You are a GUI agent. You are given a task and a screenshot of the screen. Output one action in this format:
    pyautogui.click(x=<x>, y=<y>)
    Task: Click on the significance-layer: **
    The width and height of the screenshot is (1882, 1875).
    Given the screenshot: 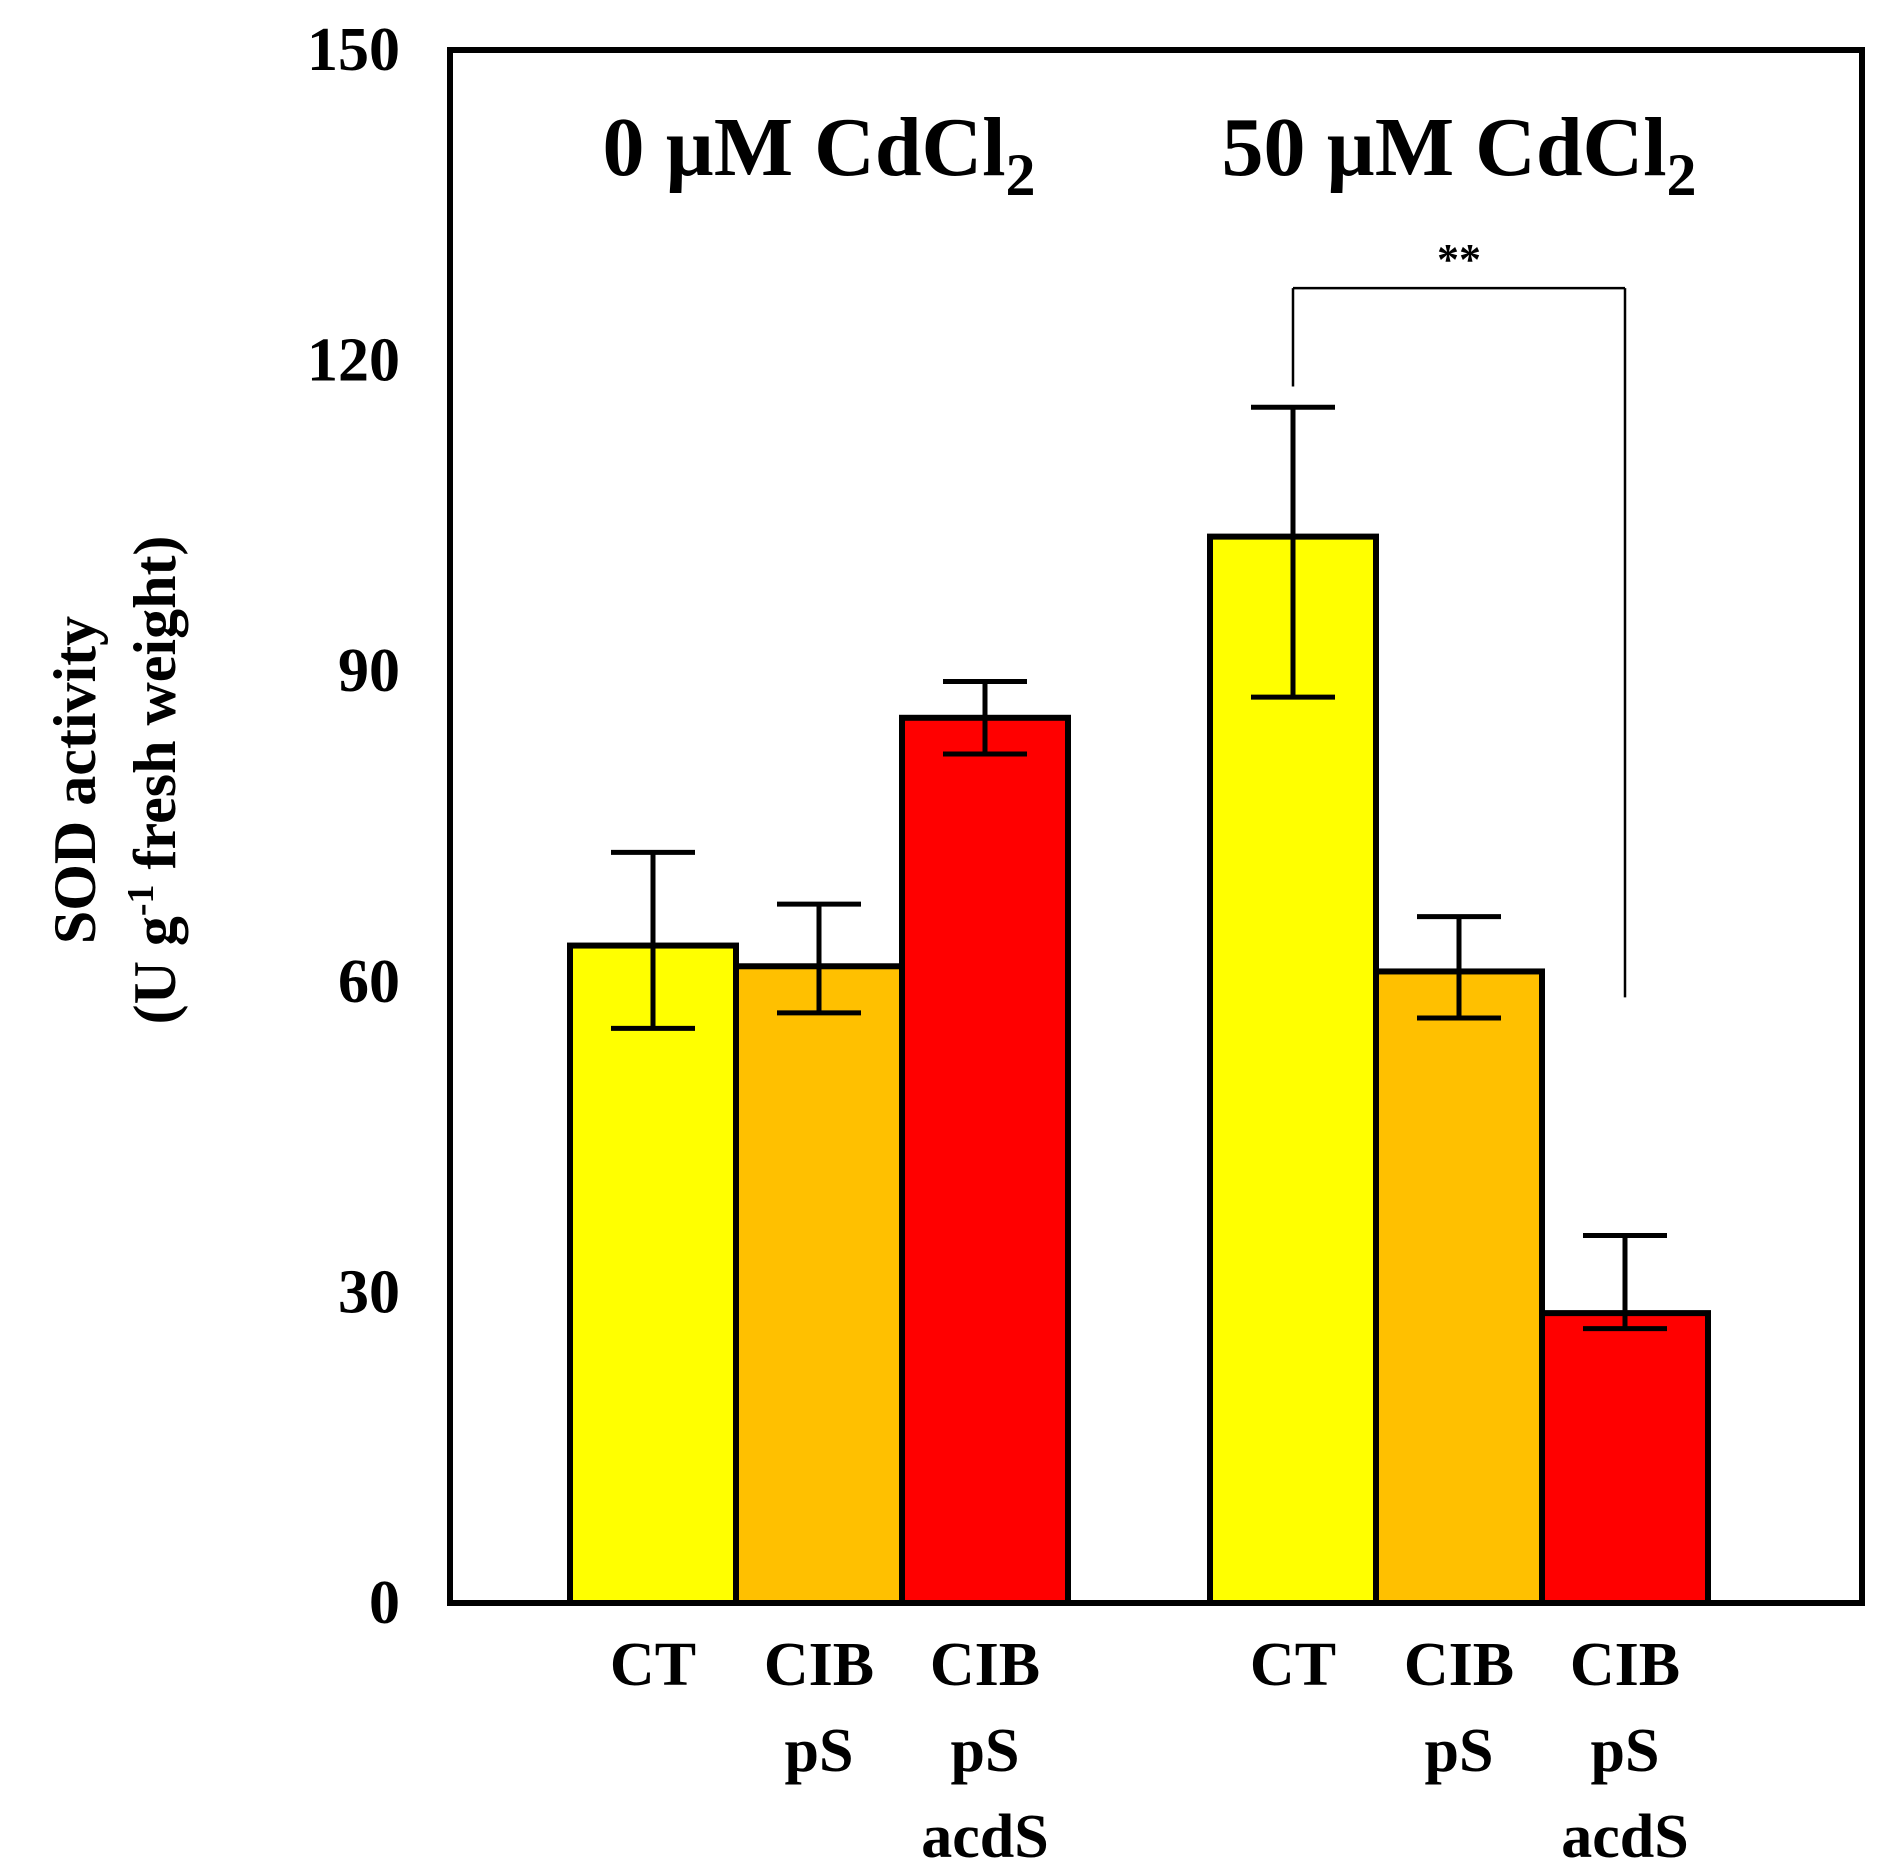 What is the action you would take?
    pyautogui.click(x=1459, y=616)
    